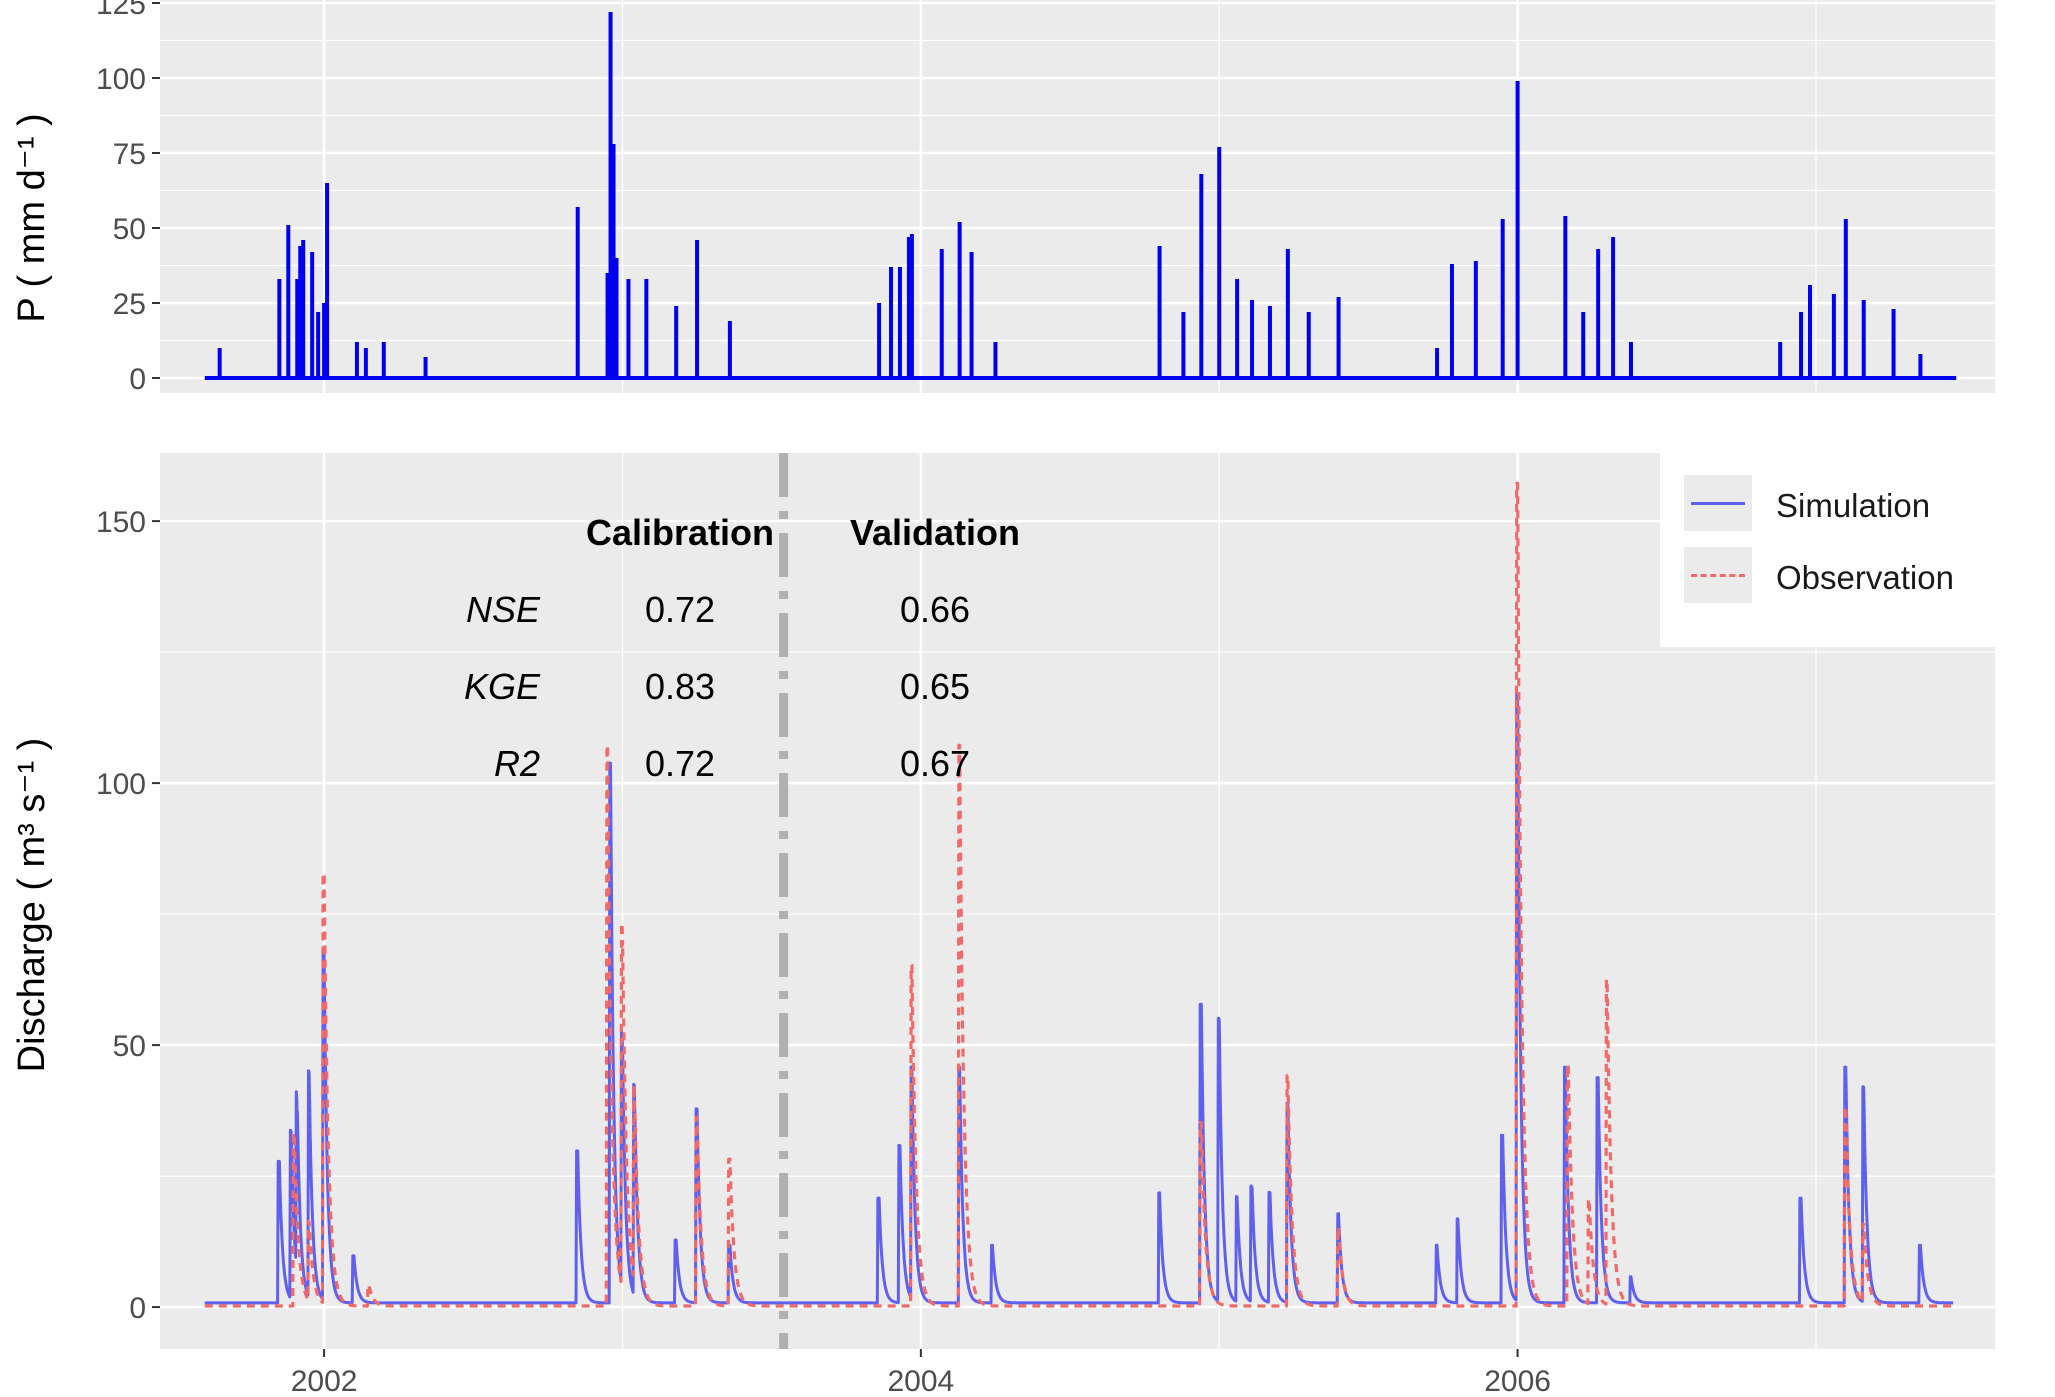 Image resolution: width=2055 pixels, height=1397 pixels. Describe the element at coordinates (137, 379) in the screenshot. I see `precip-y-tick-label: 0` at that location.